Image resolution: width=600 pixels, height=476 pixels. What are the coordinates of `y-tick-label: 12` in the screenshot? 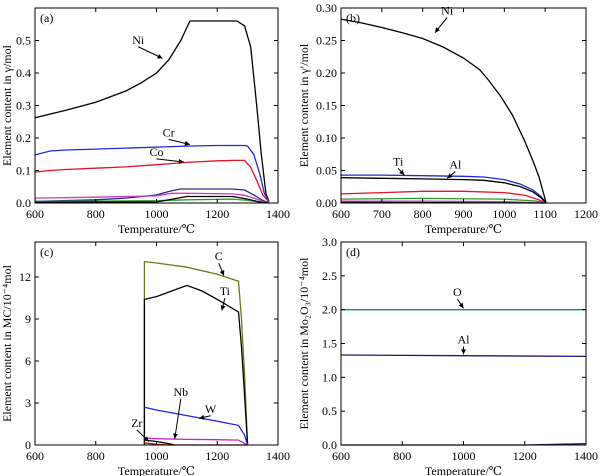 It's located at (25, 277).